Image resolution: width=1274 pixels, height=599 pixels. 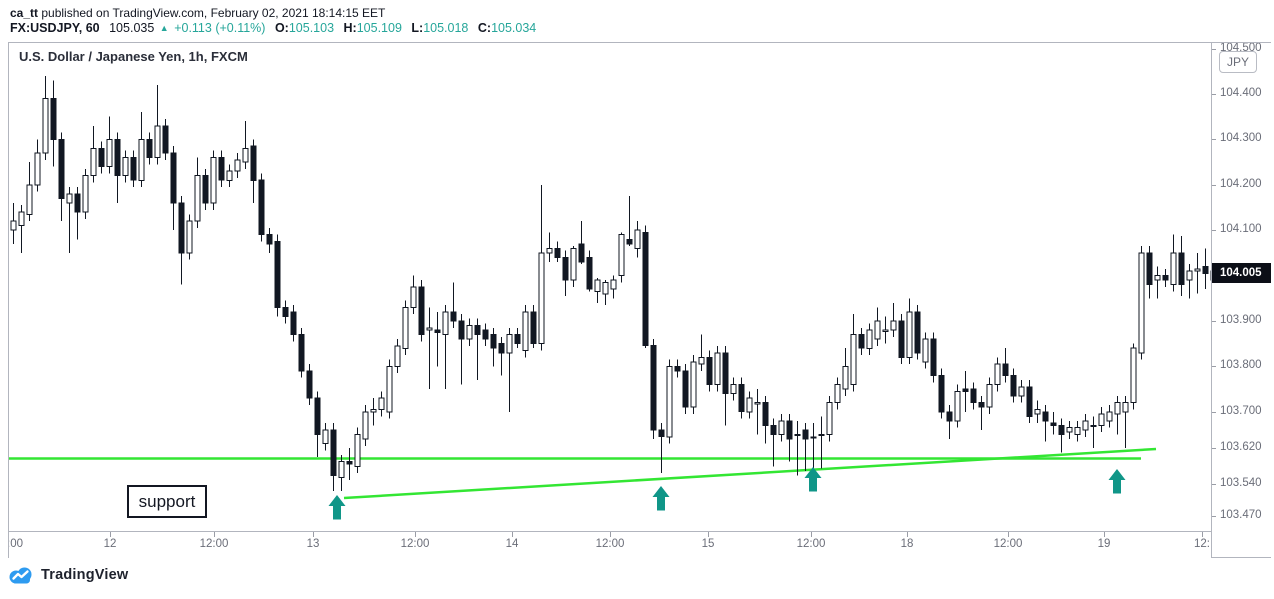 What do you see at coordinates (133, 56) in the screenshot?
I see `chart-title: U.S. Dollar / Japanese Yen, 1h, FXCM` at bounding box center [133, 56].